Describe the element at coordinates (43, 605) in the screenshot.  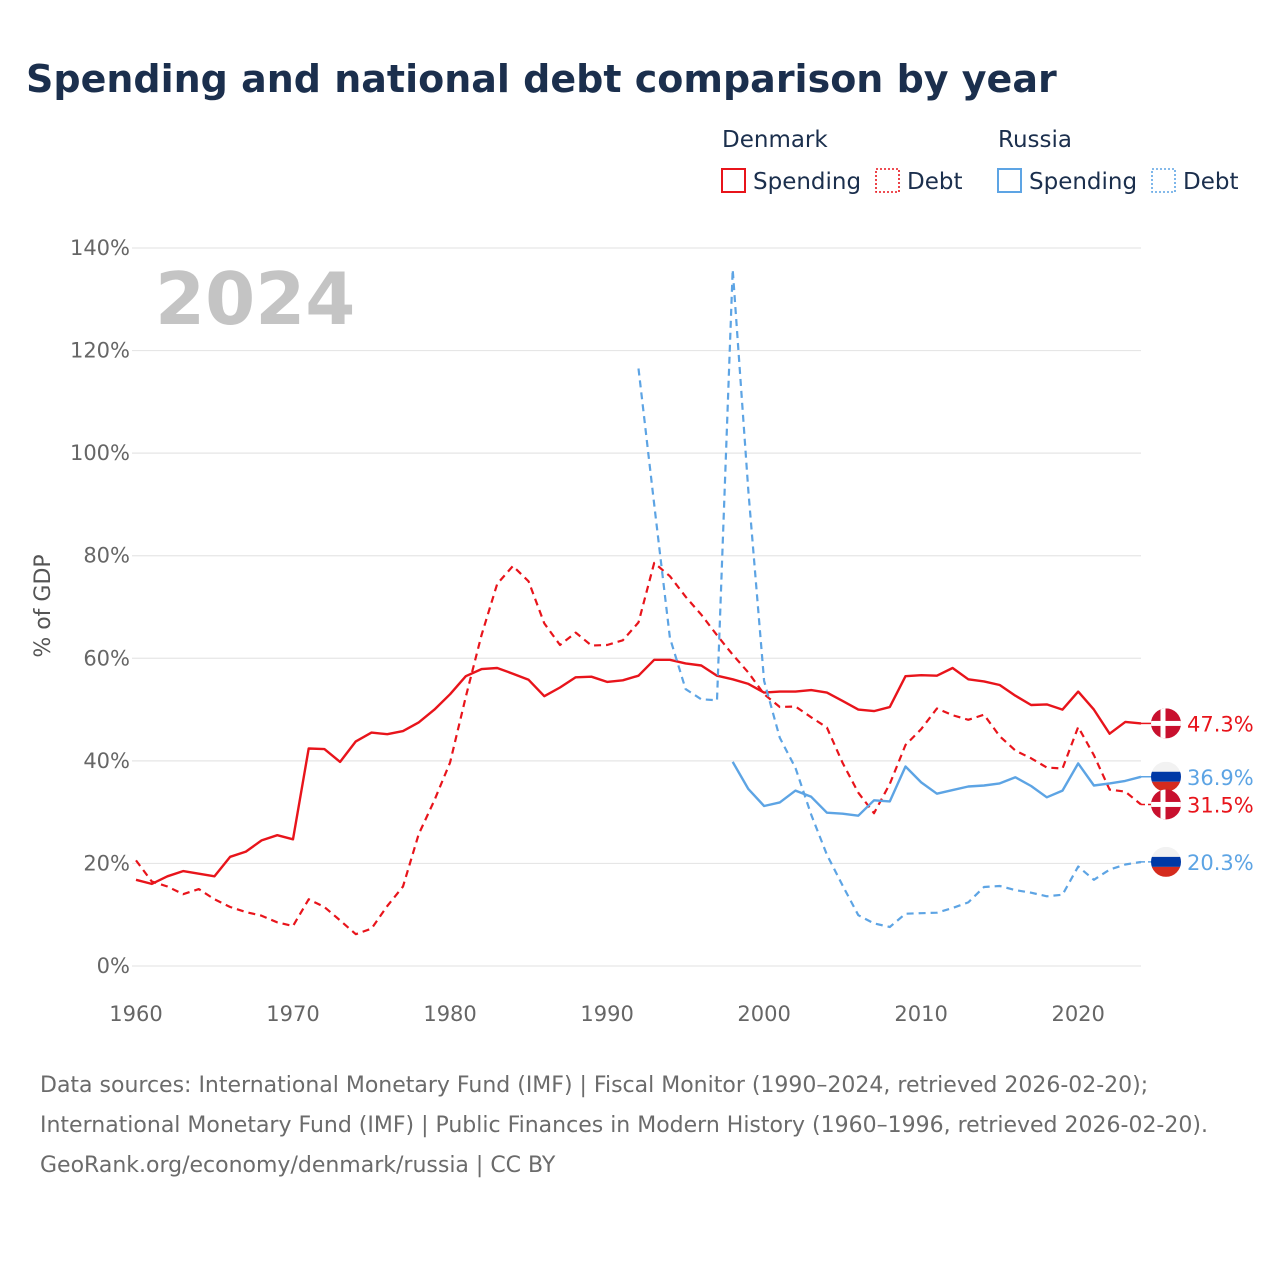
I see `y-axis-label: % of GDP` at that location.